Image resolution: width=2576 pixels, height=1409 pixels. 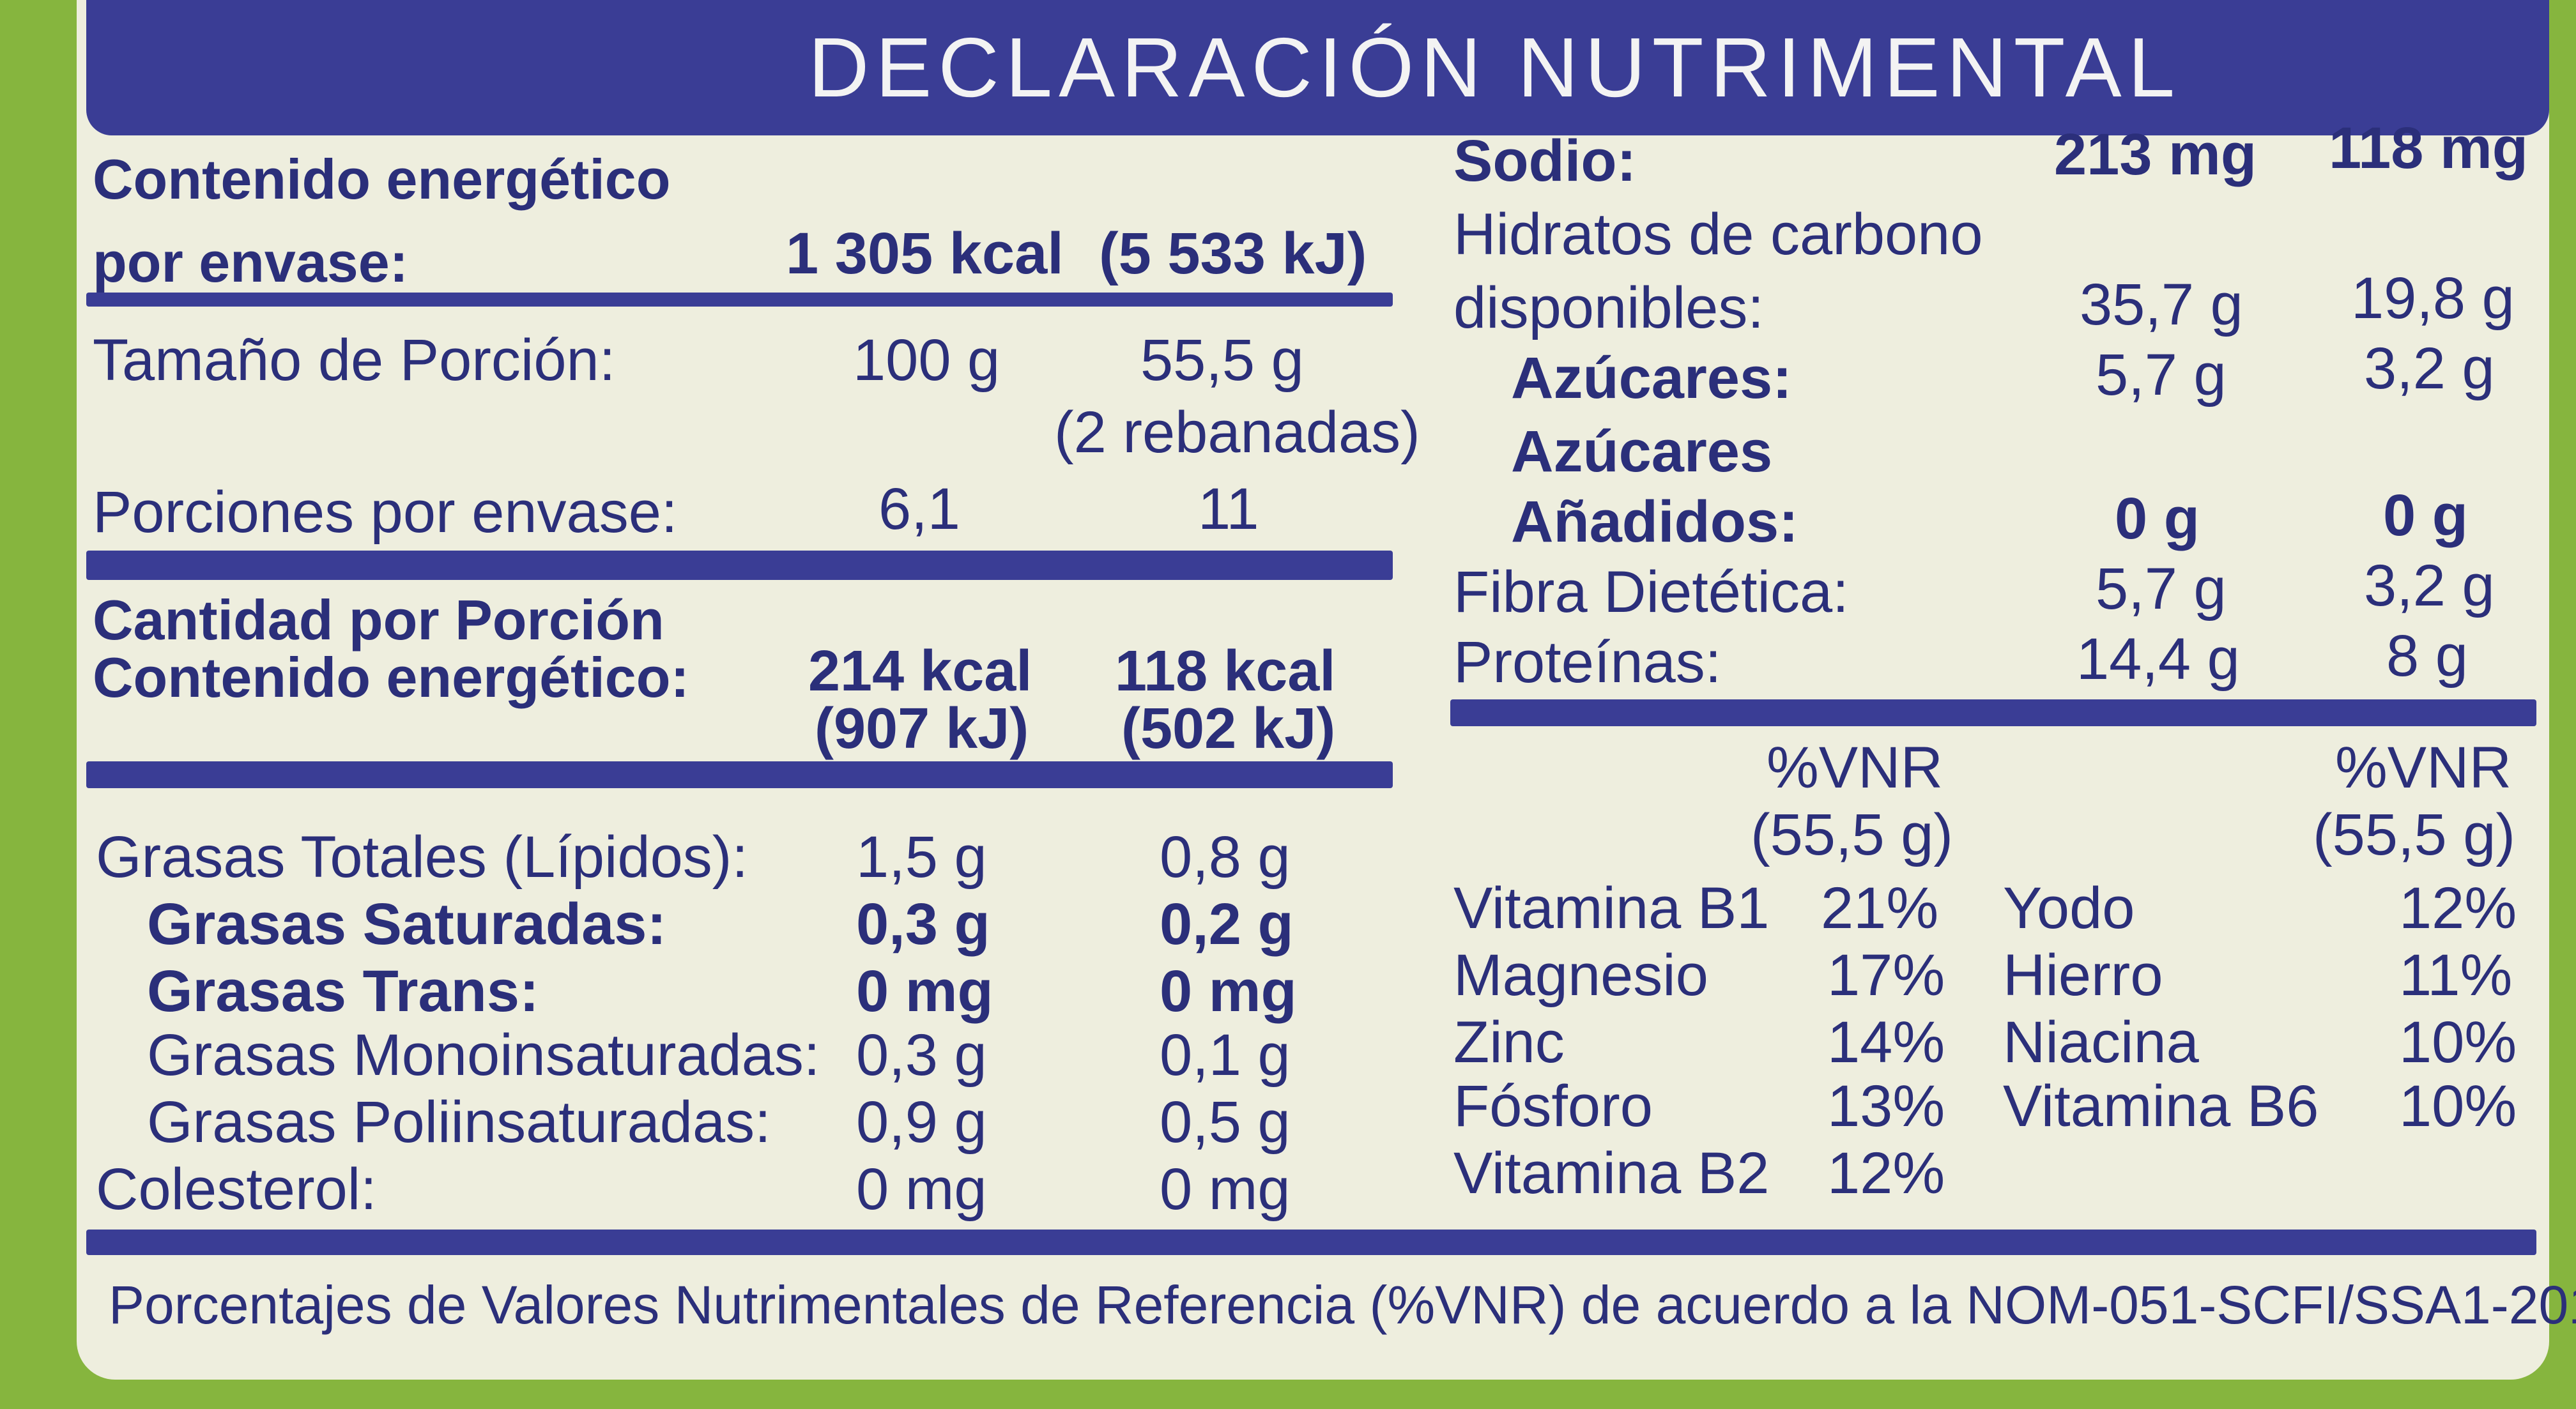 What do you see at coordinates (483, 1055) in the screenshot?
I see `fat-row-label: Grasas Monoinsaturadas:` at bounding box center [483, 1055].